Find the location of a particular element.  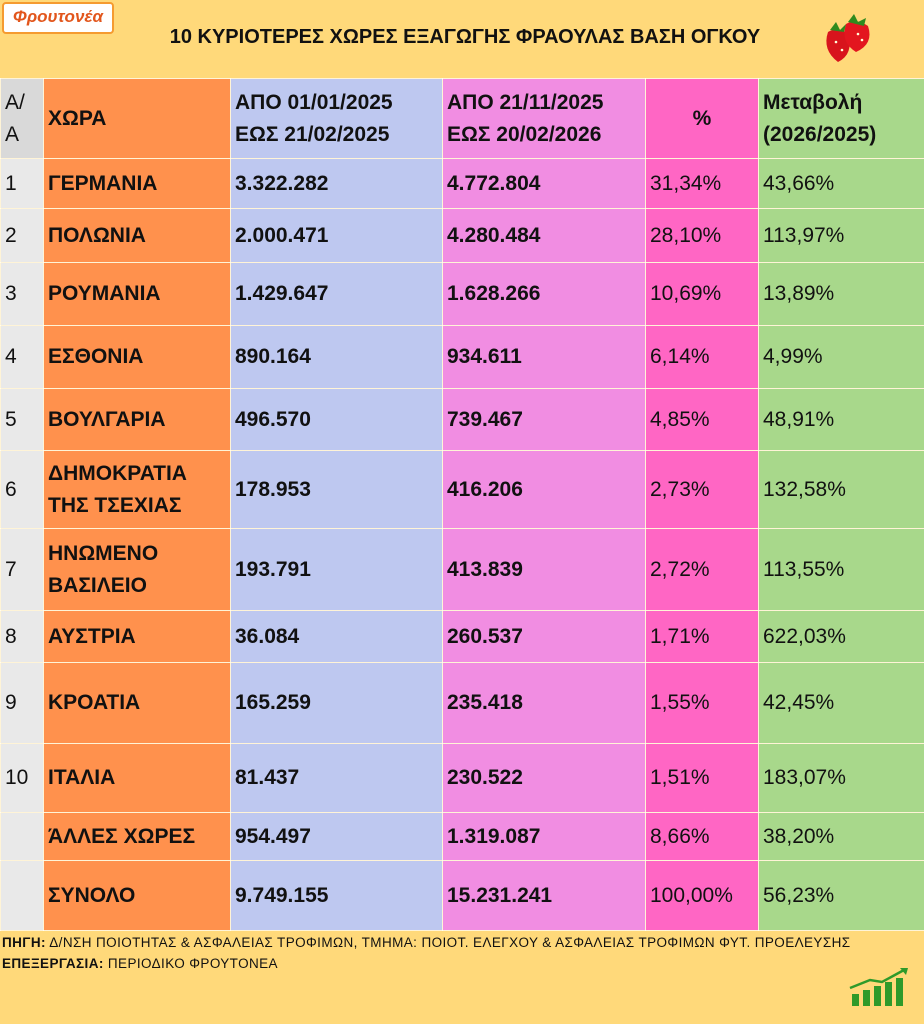

table-cell: 1,71% is located at coordinates (702, 636).